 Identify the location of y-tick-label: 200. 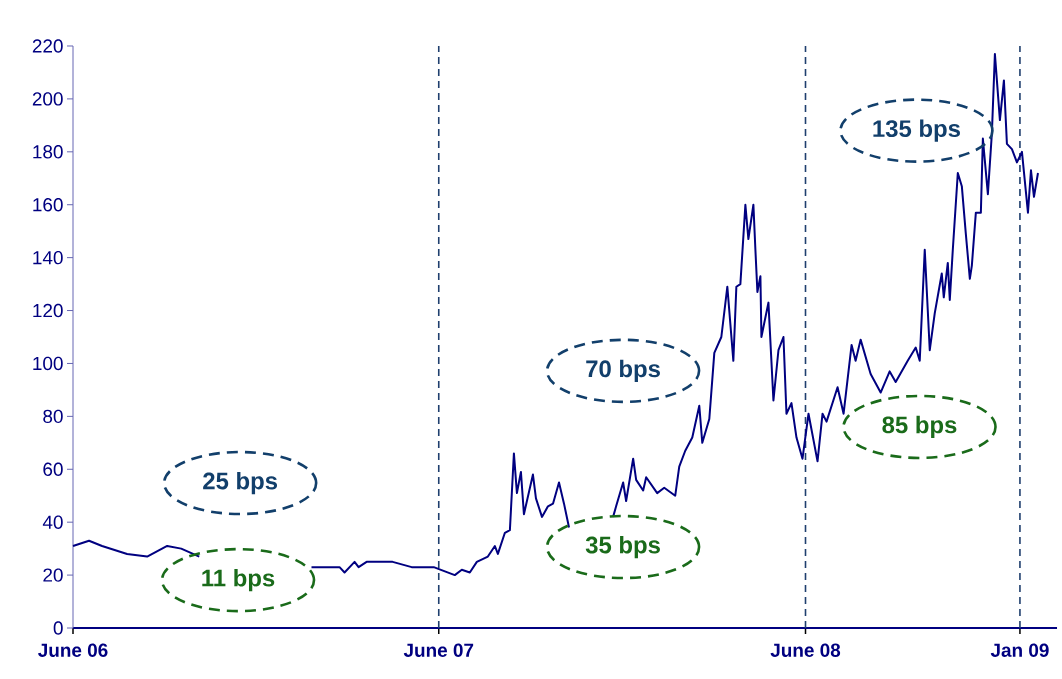
(47, 99).